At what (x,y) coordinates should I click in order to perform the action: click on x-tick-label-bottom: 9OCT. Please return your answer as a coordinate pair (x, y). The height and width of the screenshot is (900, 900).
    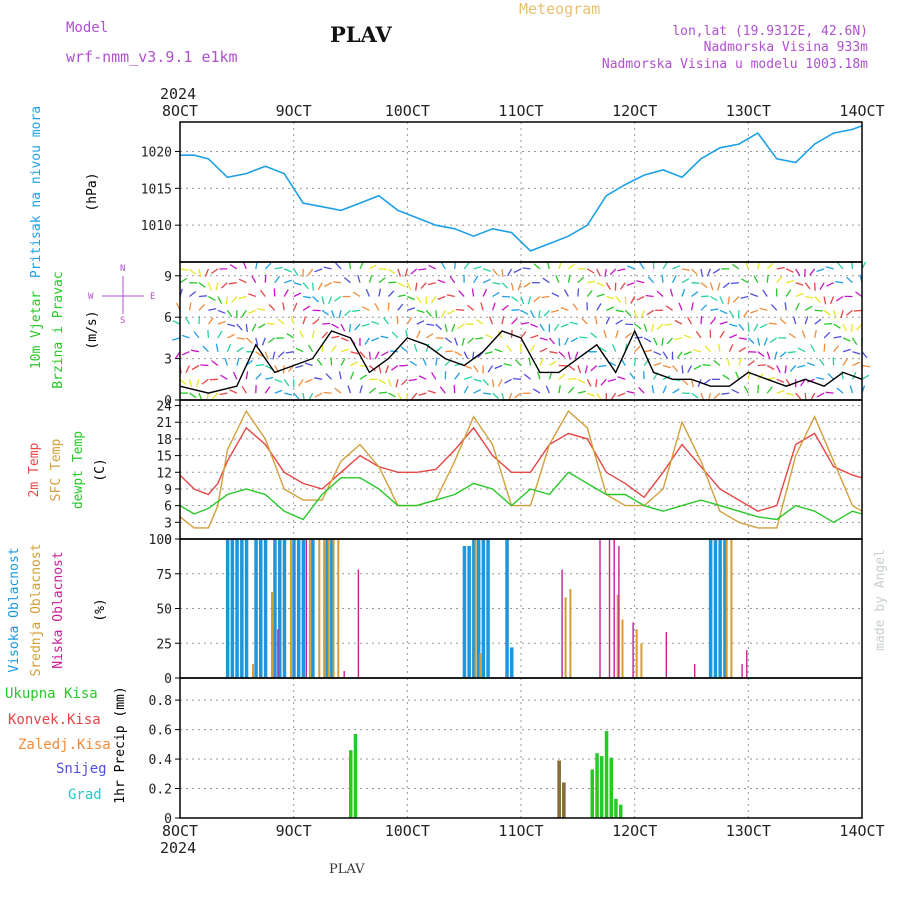
    Looking at the image, I should click on (294, 831).